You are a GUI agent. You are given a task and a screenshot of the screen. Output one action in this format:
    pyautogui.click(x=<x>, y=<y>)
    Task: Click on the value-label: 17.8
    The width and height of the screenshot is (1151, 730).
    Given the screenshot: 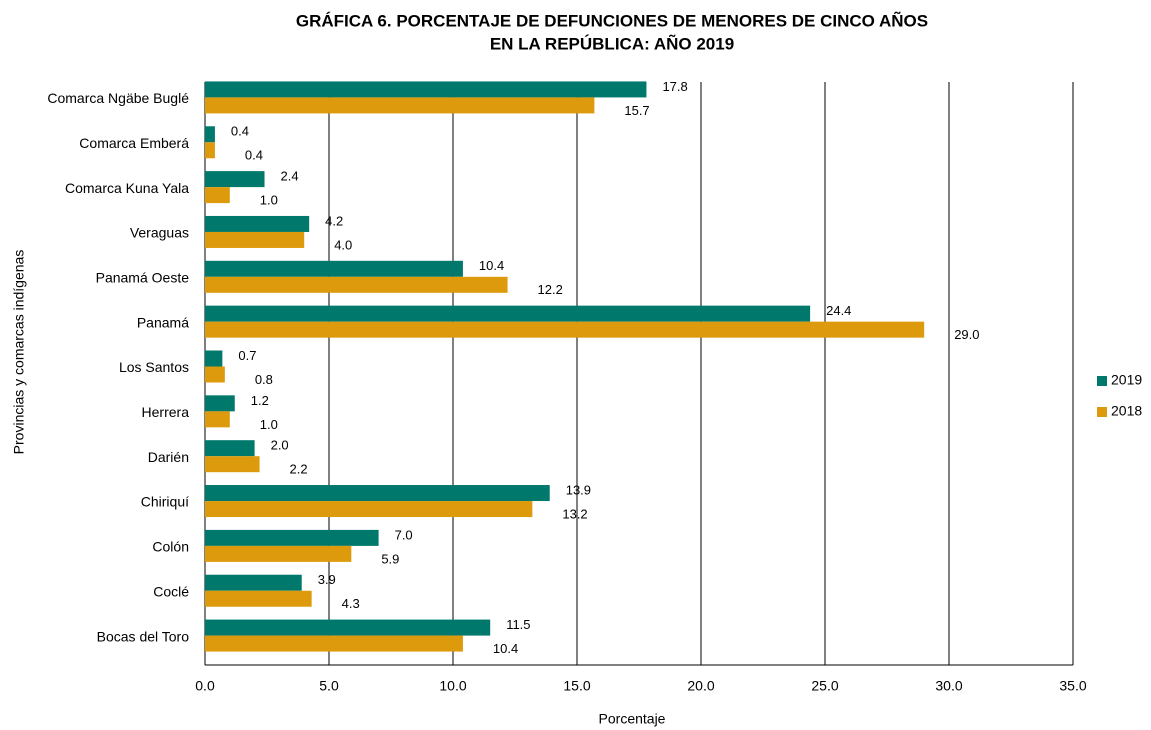 What is the action you would take?
    pyautogui.click(x=674, y=86)
    